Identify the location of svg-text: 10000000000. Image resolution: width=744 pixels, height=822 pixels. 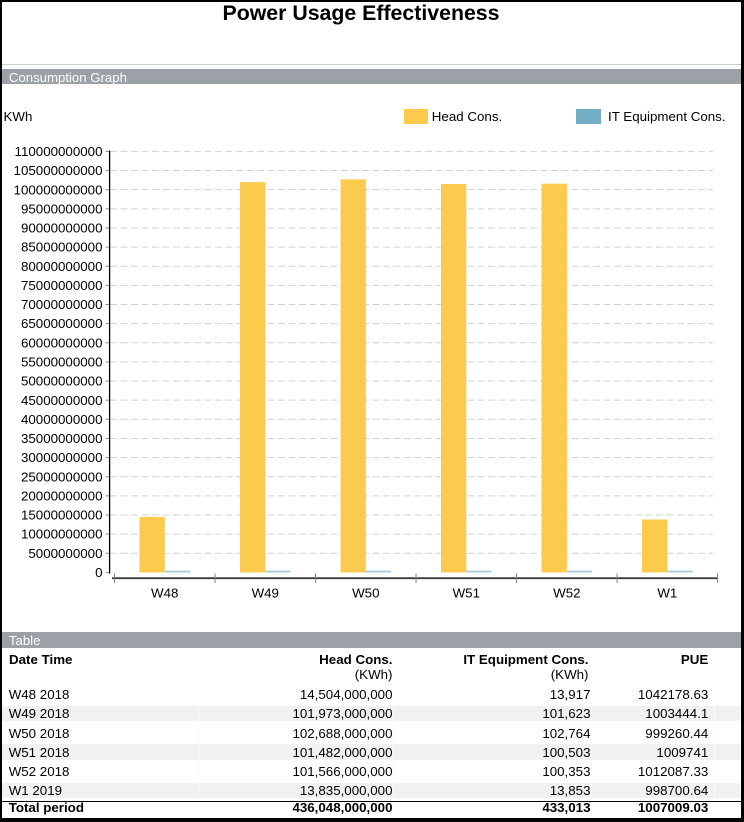
(62, 534).